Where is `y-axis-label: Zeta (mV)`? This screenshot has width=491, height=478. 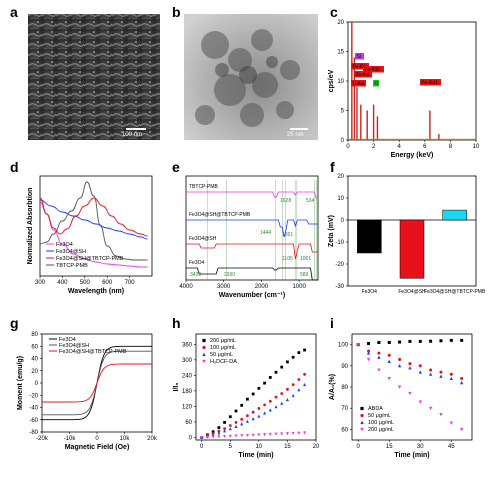 y-axis-label: Zeta (mV) is located at coordinates (331, 231).